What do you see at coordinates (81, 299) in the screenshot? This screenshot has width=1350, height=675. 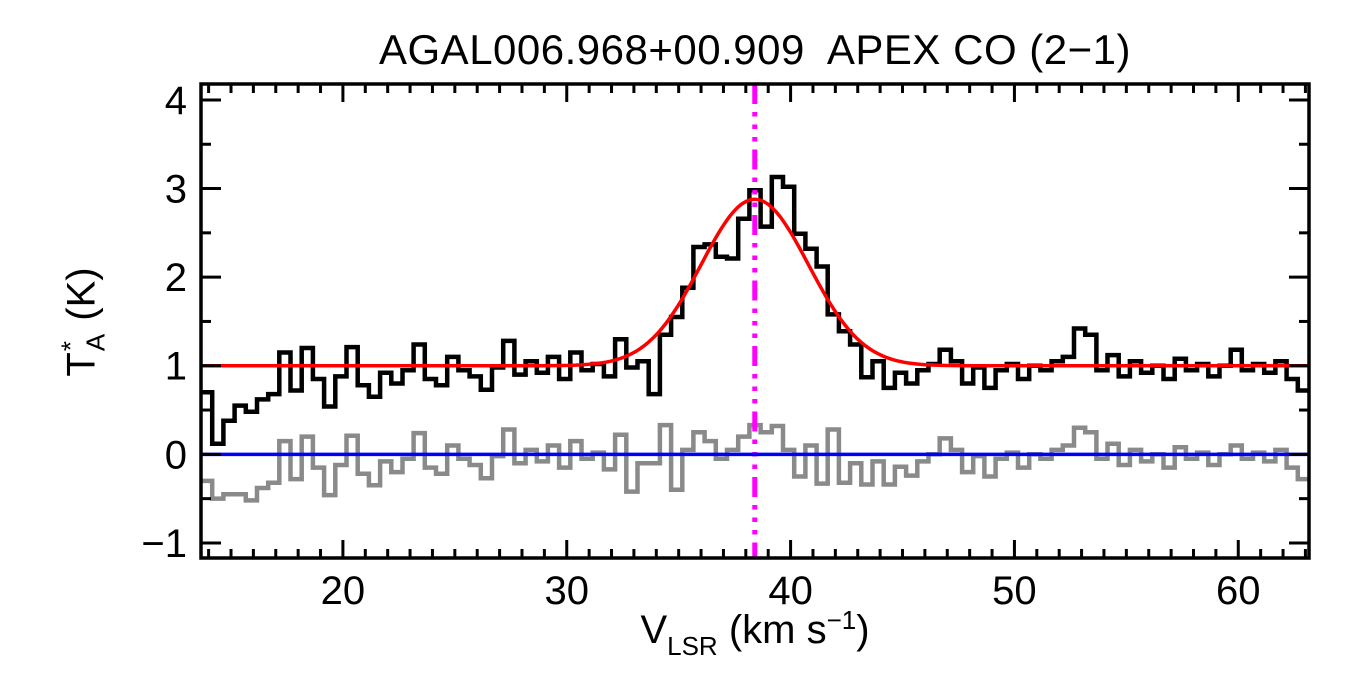 I see `y-axis-label-unit: (K)` at bounding box center [81, 299].